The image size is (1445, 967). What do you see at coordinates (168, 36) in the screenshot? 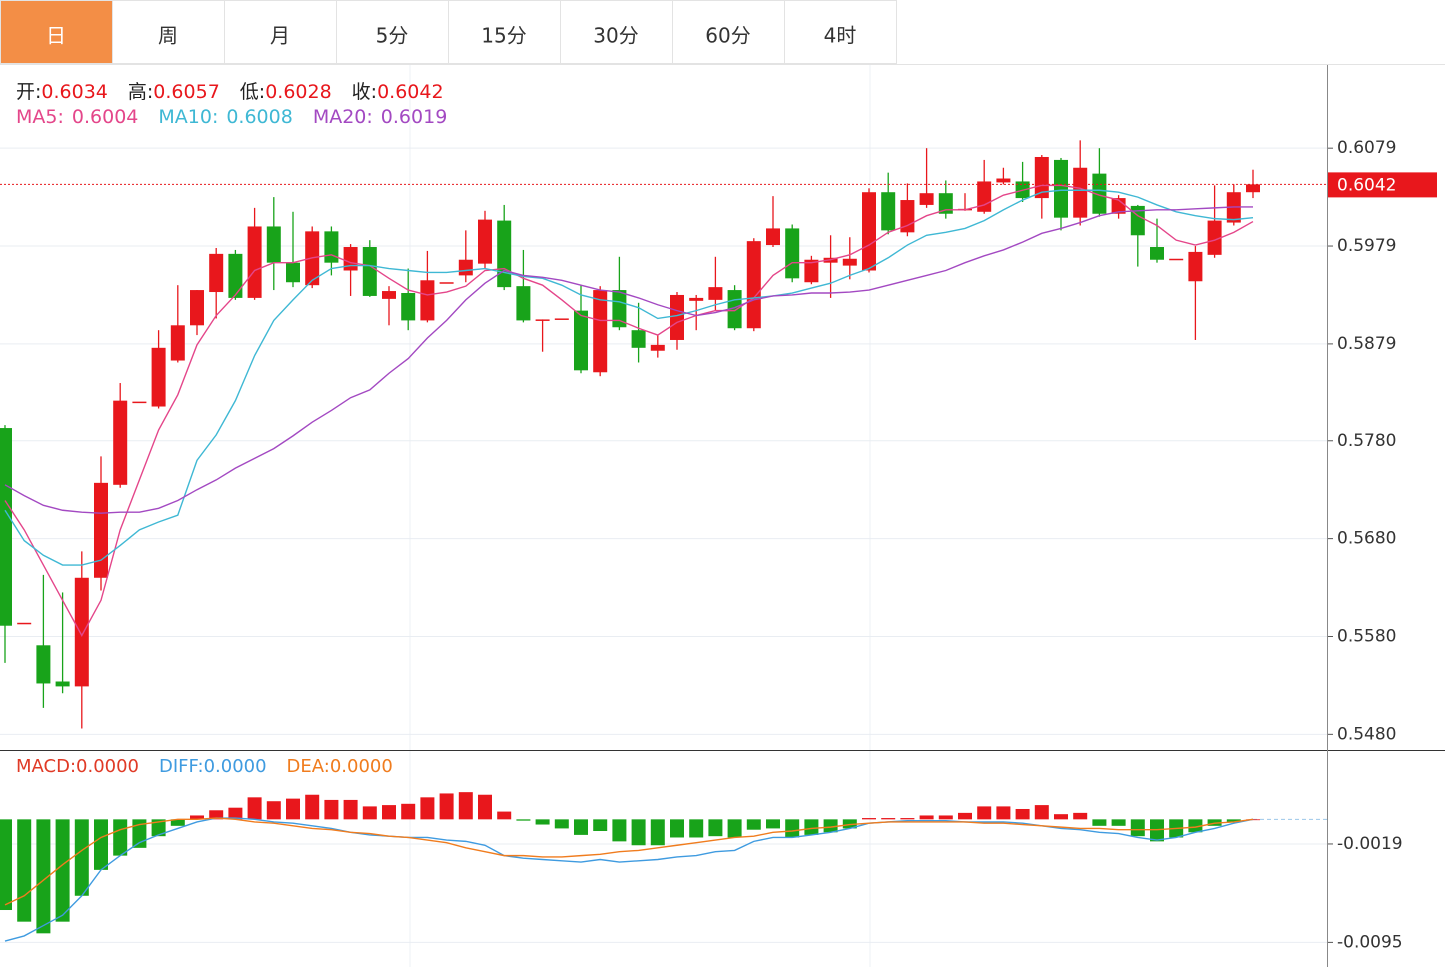
I see `tab-label: 周` at bounding box center [168, 36].